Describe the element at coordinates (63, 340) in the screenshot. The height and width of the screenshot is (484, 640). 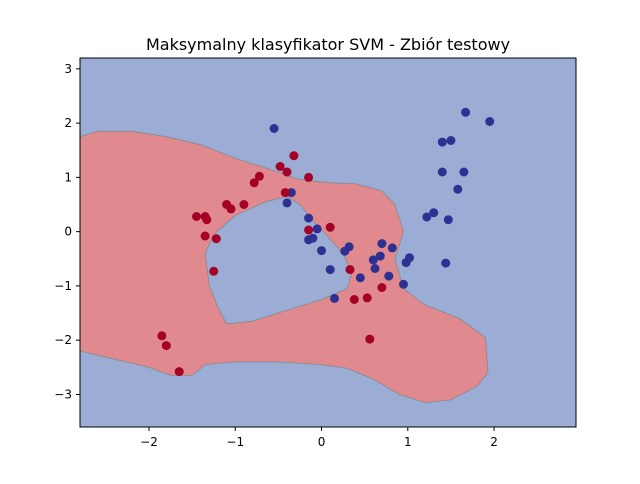
I see `y-tick-label: −2` at that location.